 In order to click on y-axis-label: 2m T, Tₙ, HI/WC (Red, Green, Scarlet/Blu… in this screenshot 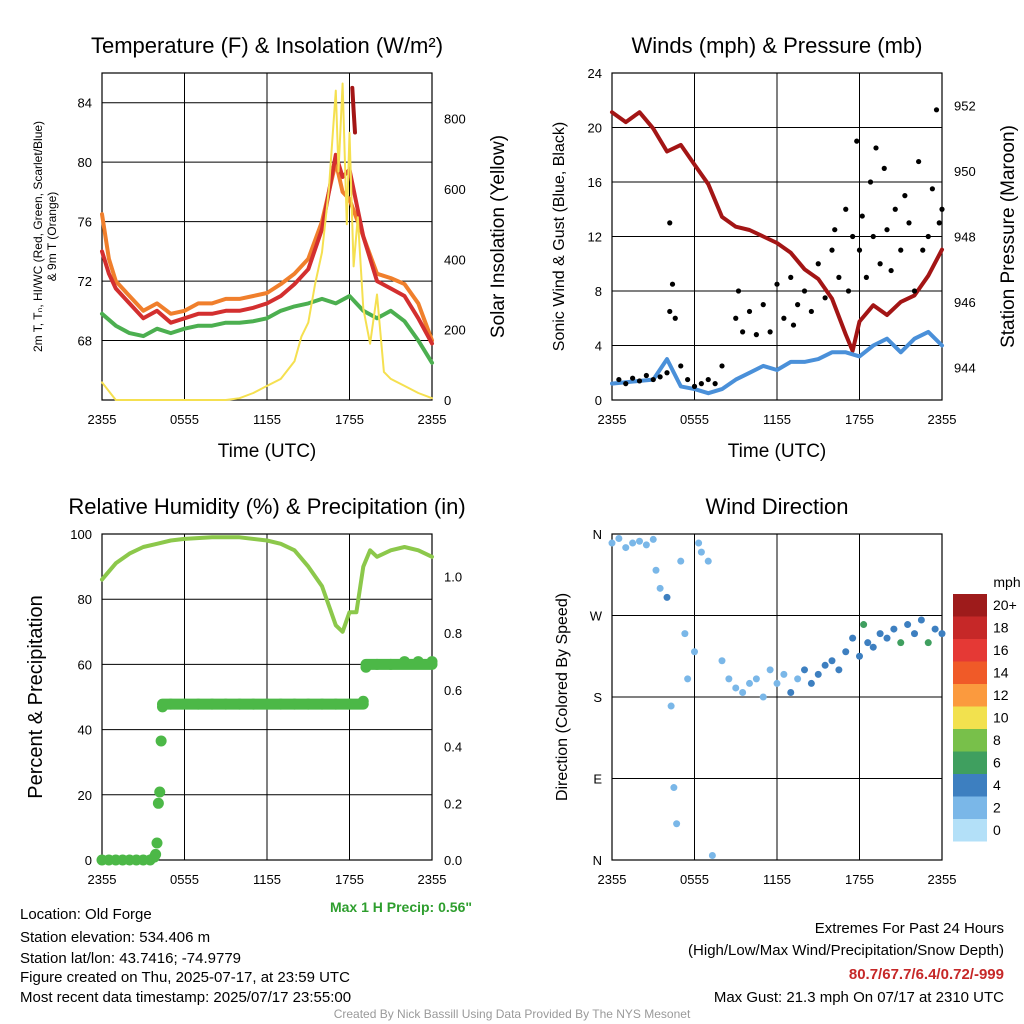, I will do `click(38, 236)`.